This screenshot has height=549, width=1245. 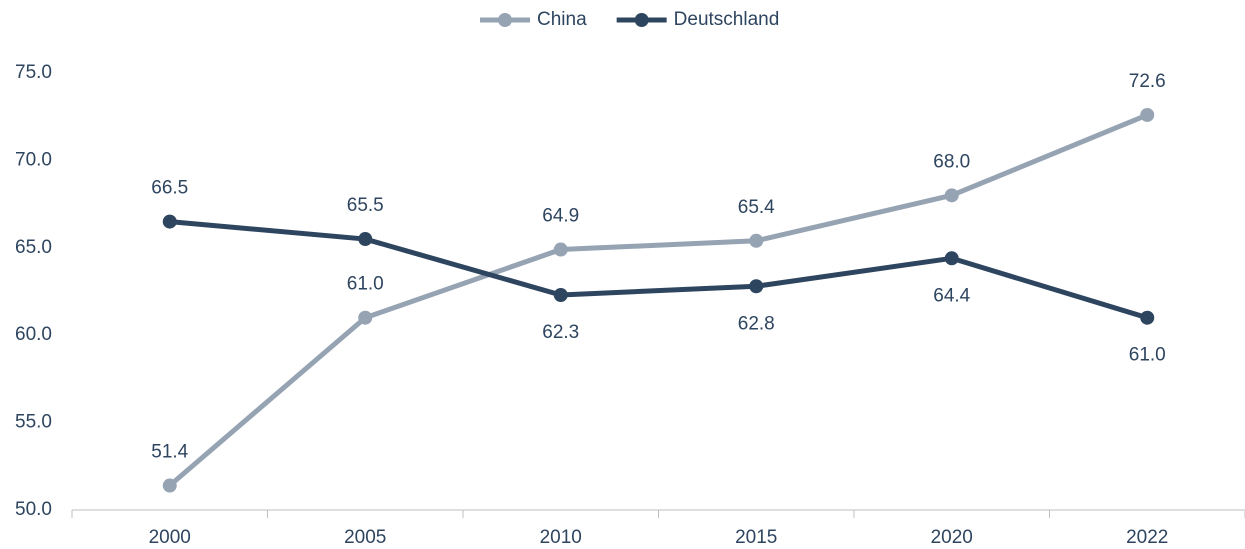 I want to click on data-label: 65.5, so click(x=365, y=205).